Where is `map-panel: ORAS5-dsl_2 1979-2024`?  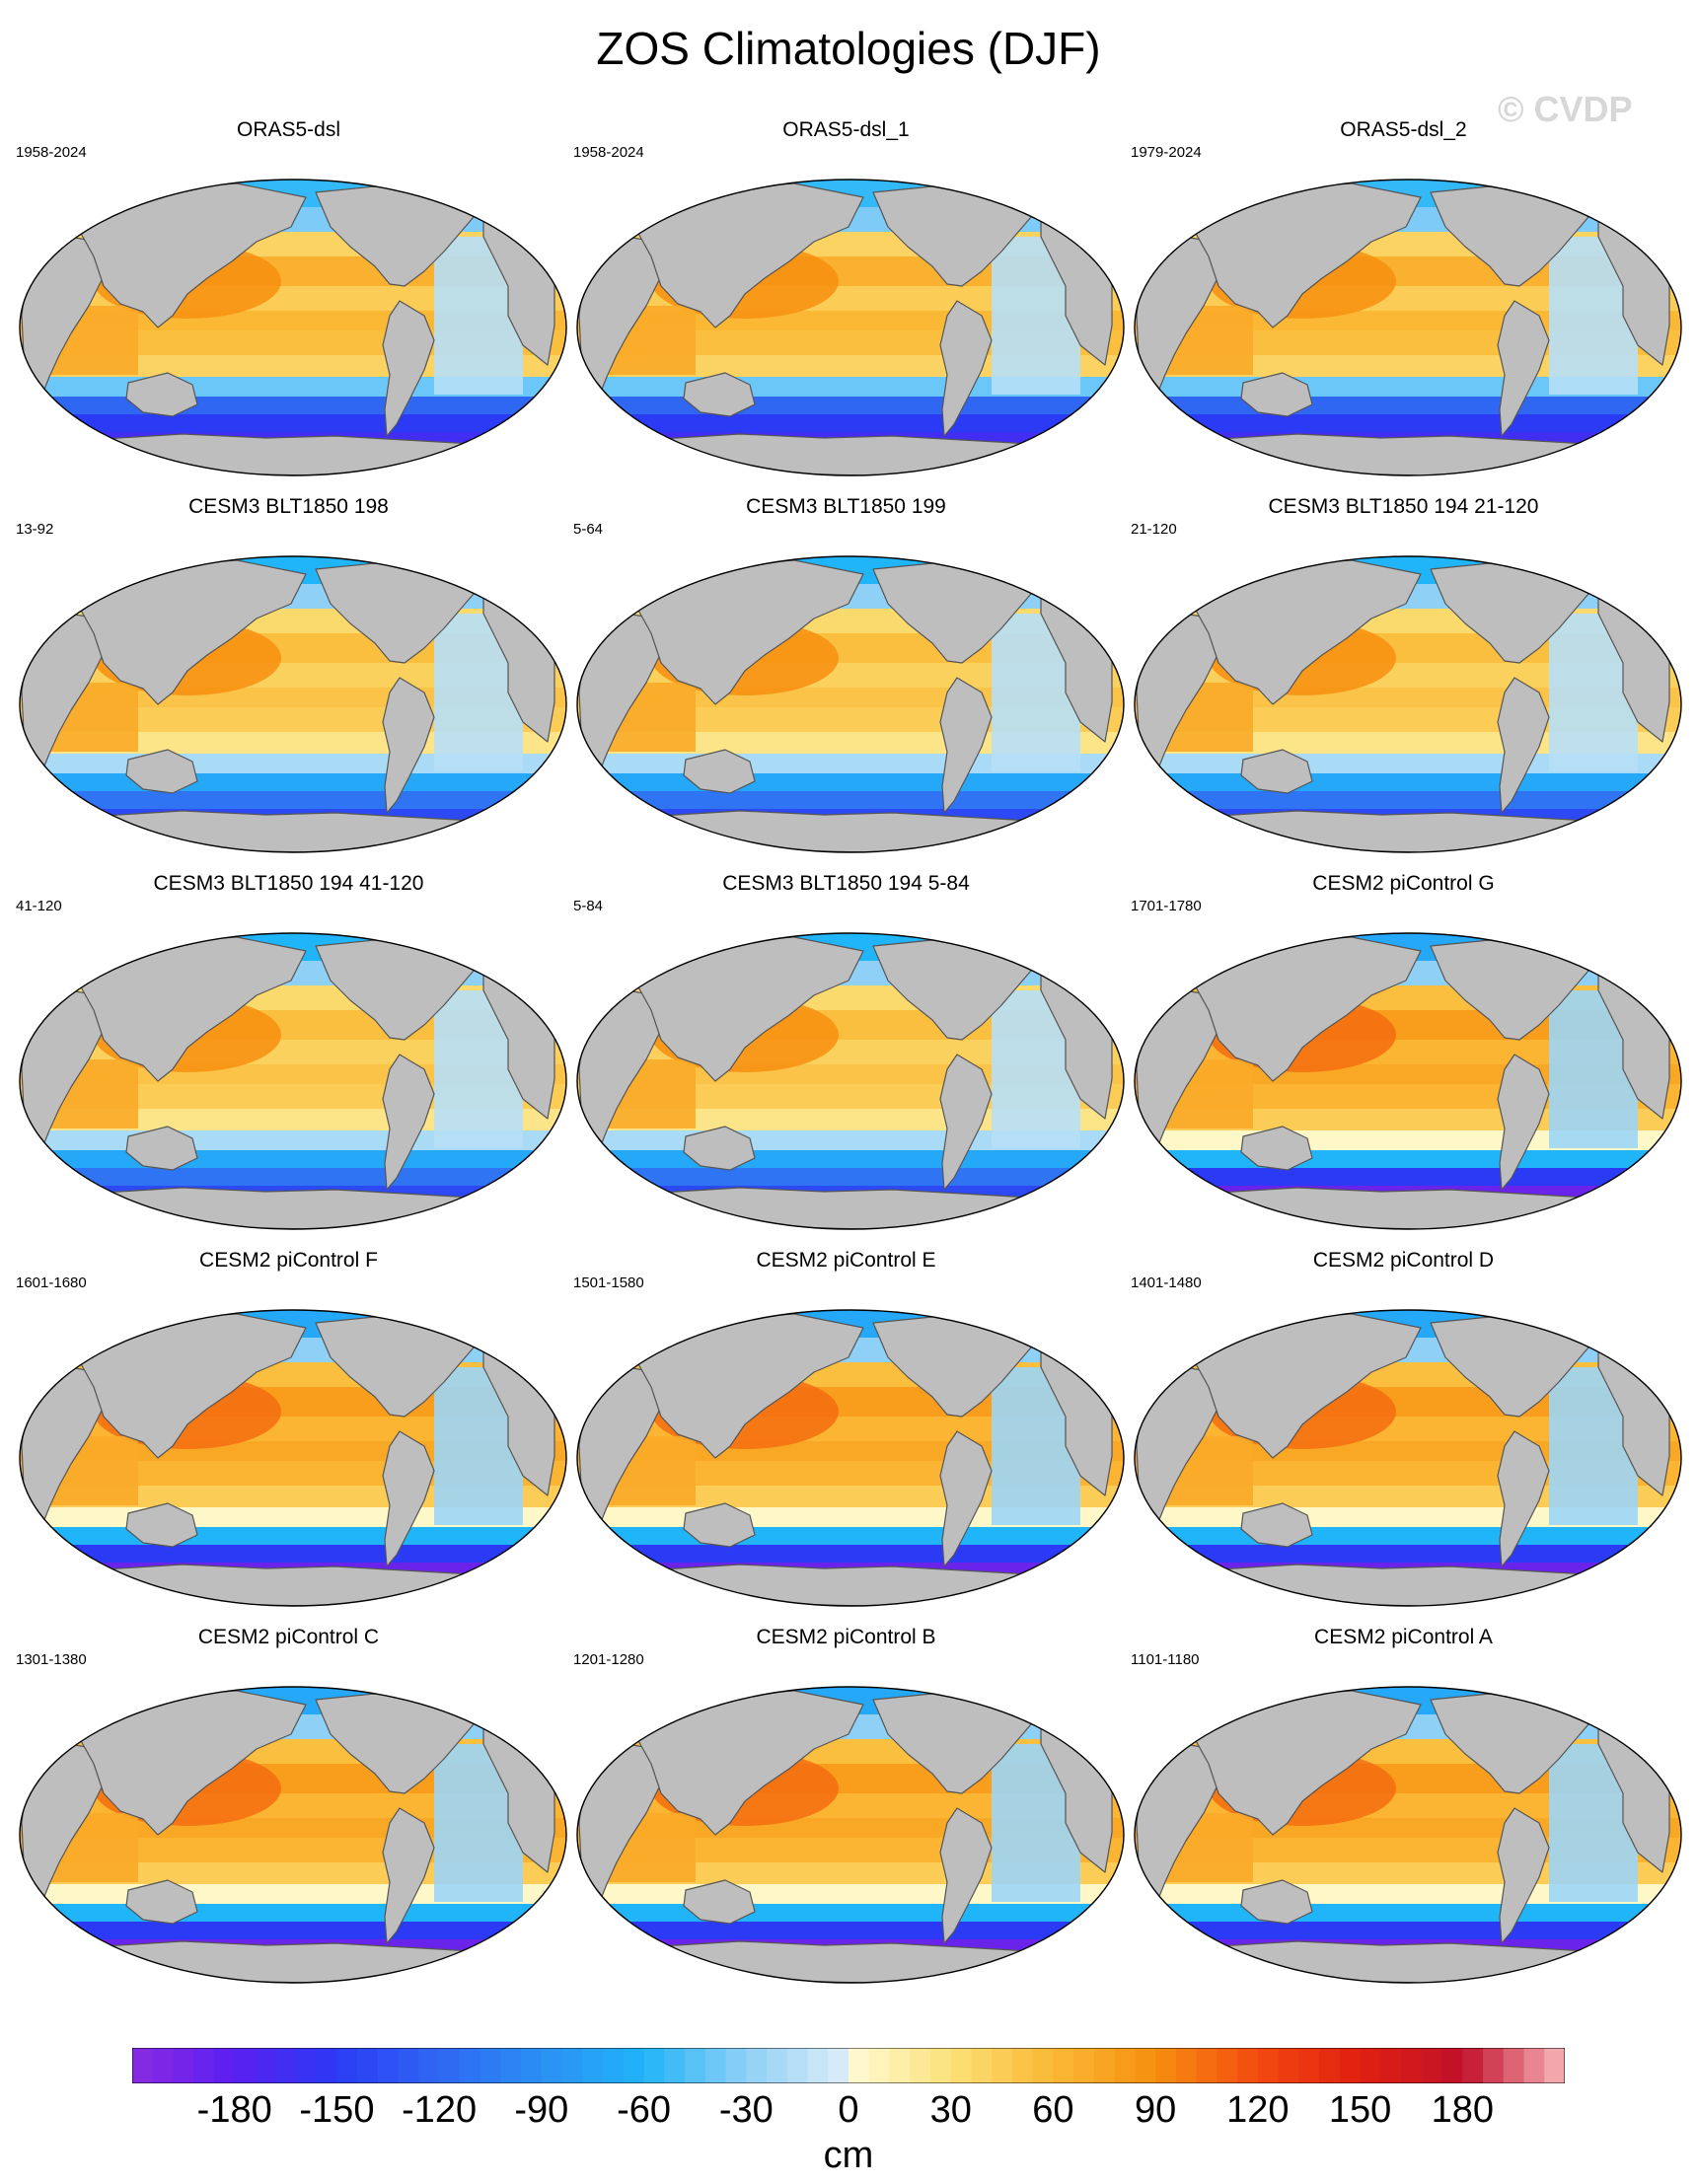 map-panel: ORAS5-dsl_2 1979-2024 is located at coordinates (1403, 303).